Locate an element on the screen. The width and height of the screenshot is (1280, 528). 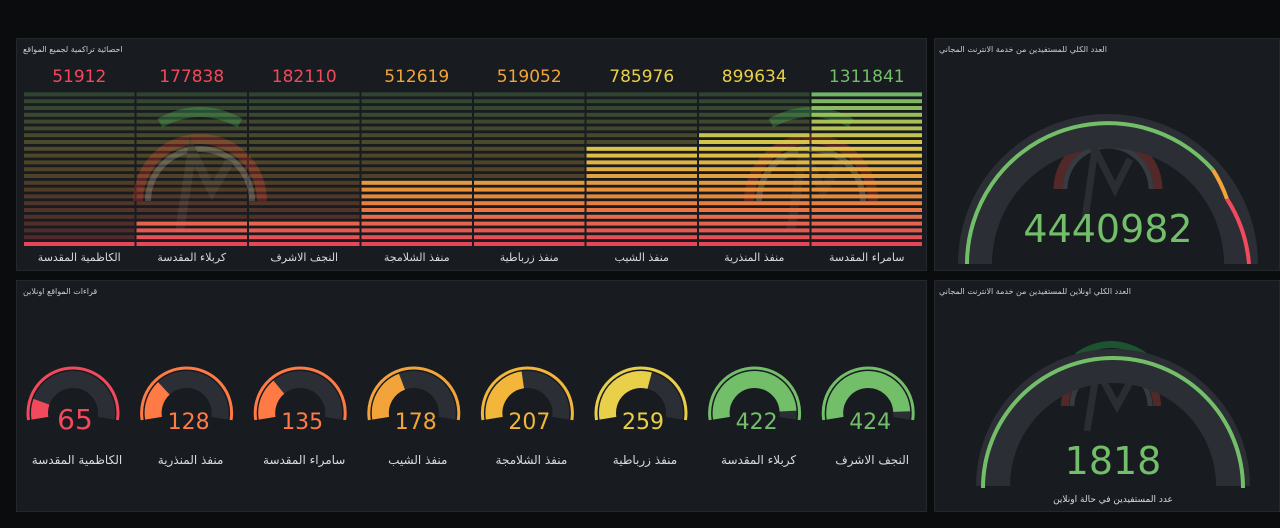
bar-category-label: منفذ الشلامجة is located at coordinates (417, 257).